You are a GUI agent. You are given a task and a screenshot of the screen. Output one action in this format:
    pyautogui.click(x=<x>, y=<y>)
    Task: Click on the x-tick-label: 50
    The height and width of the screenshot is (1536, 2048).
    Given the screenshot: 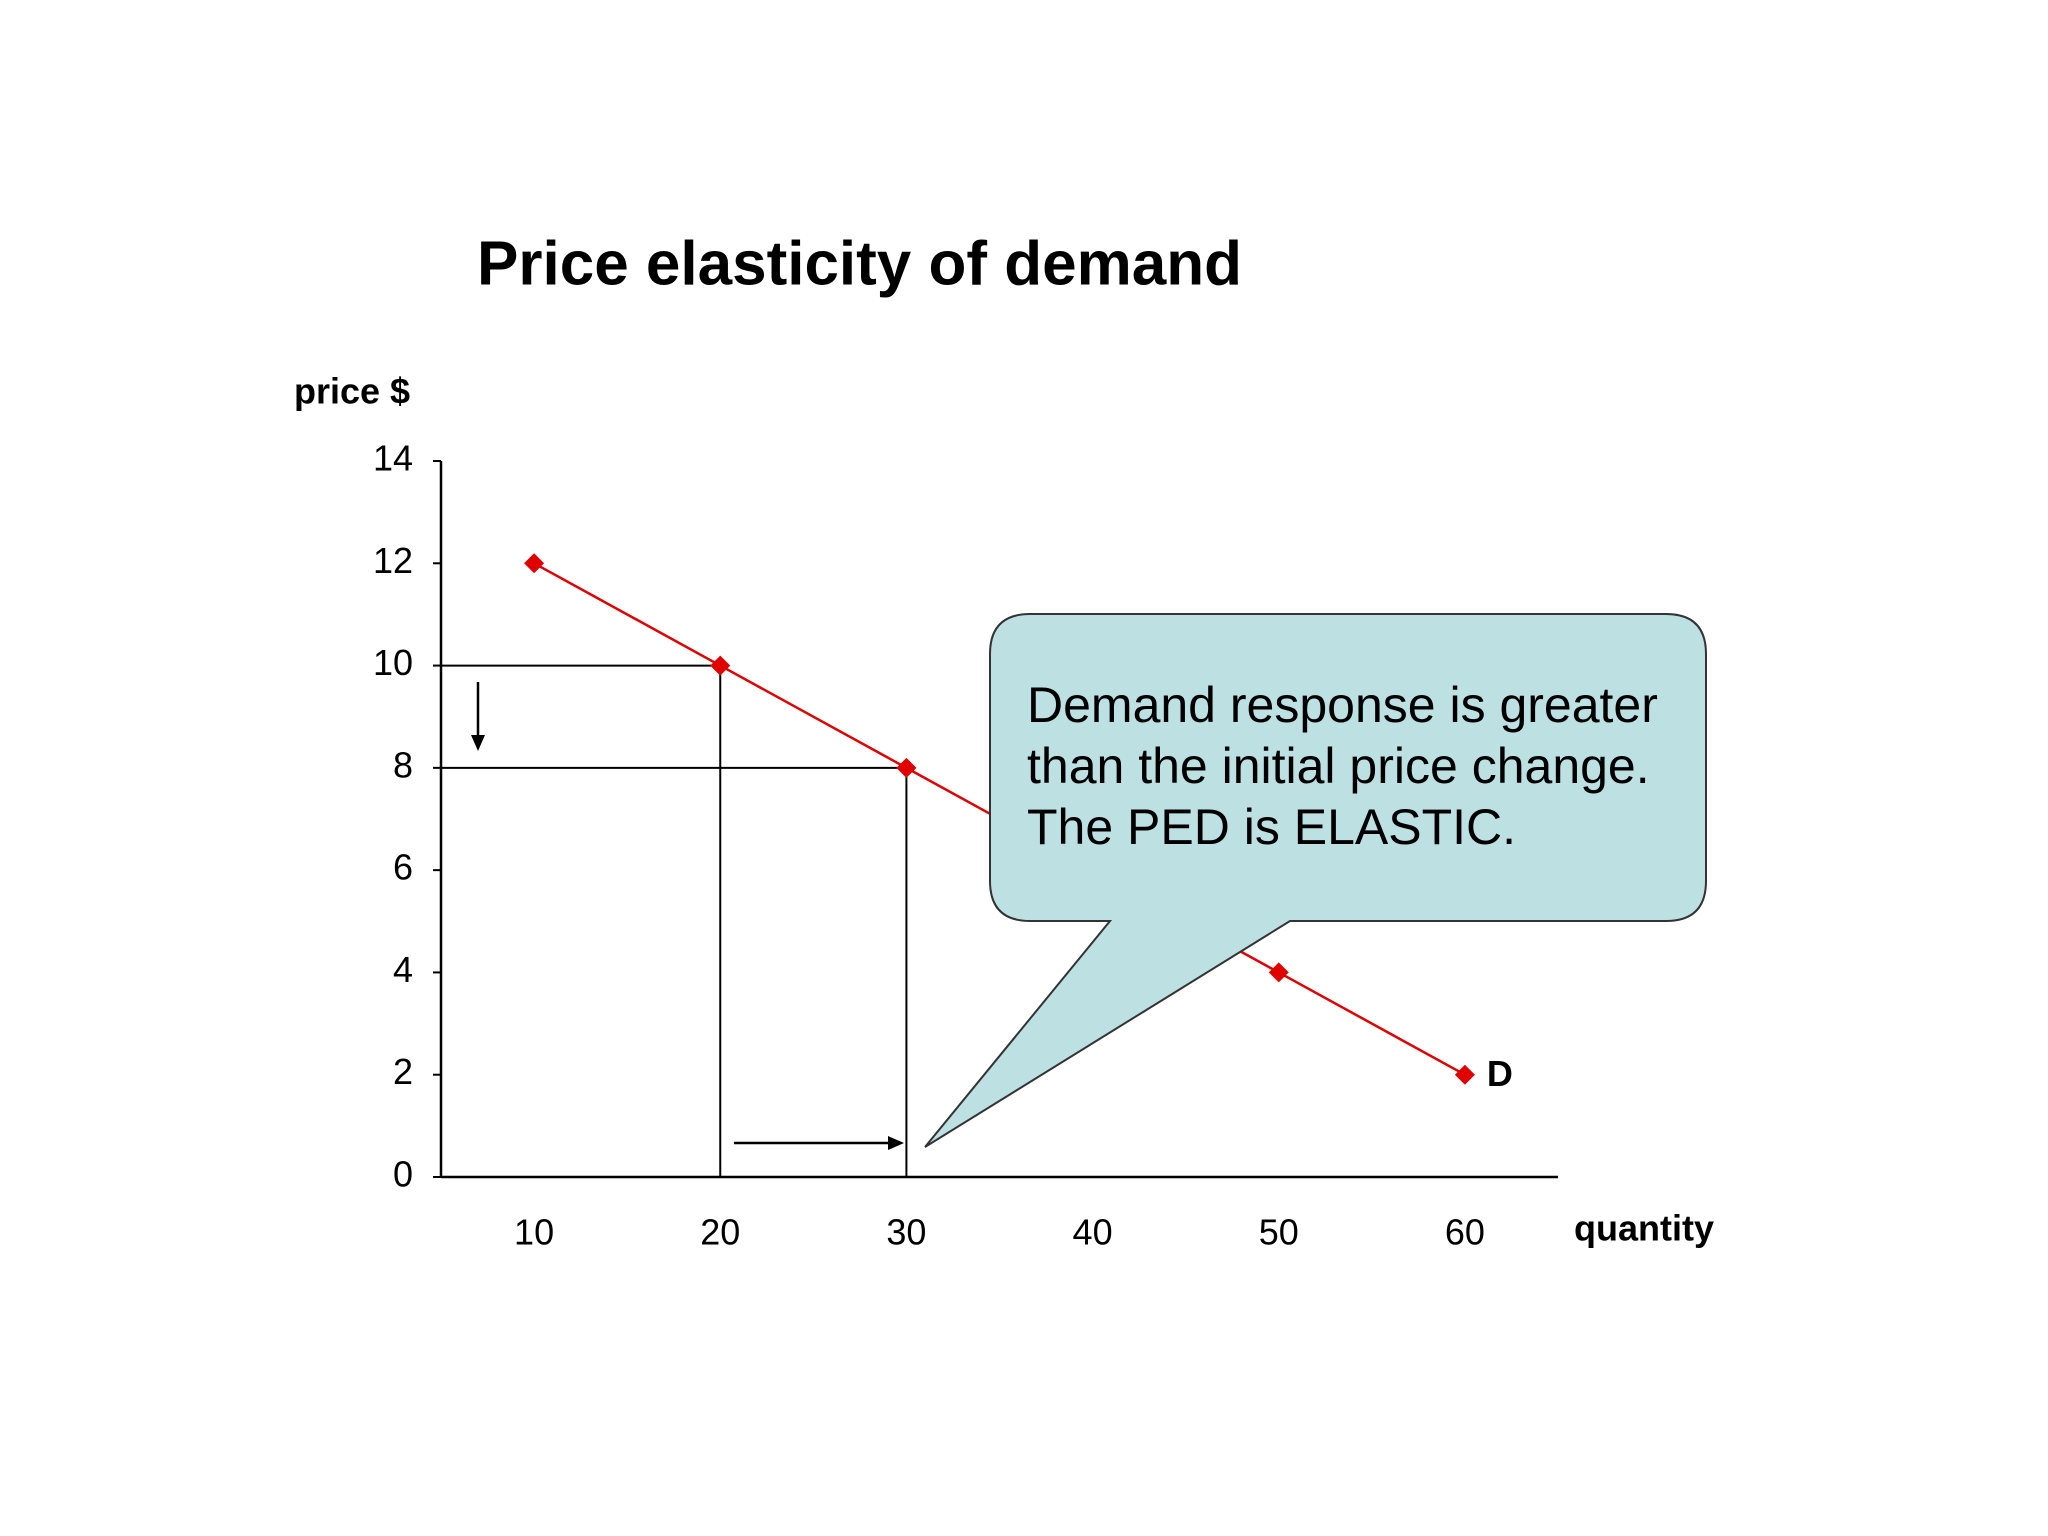 What is the action you would take?
    pyautogui.click(x=1279, y=1232)
    